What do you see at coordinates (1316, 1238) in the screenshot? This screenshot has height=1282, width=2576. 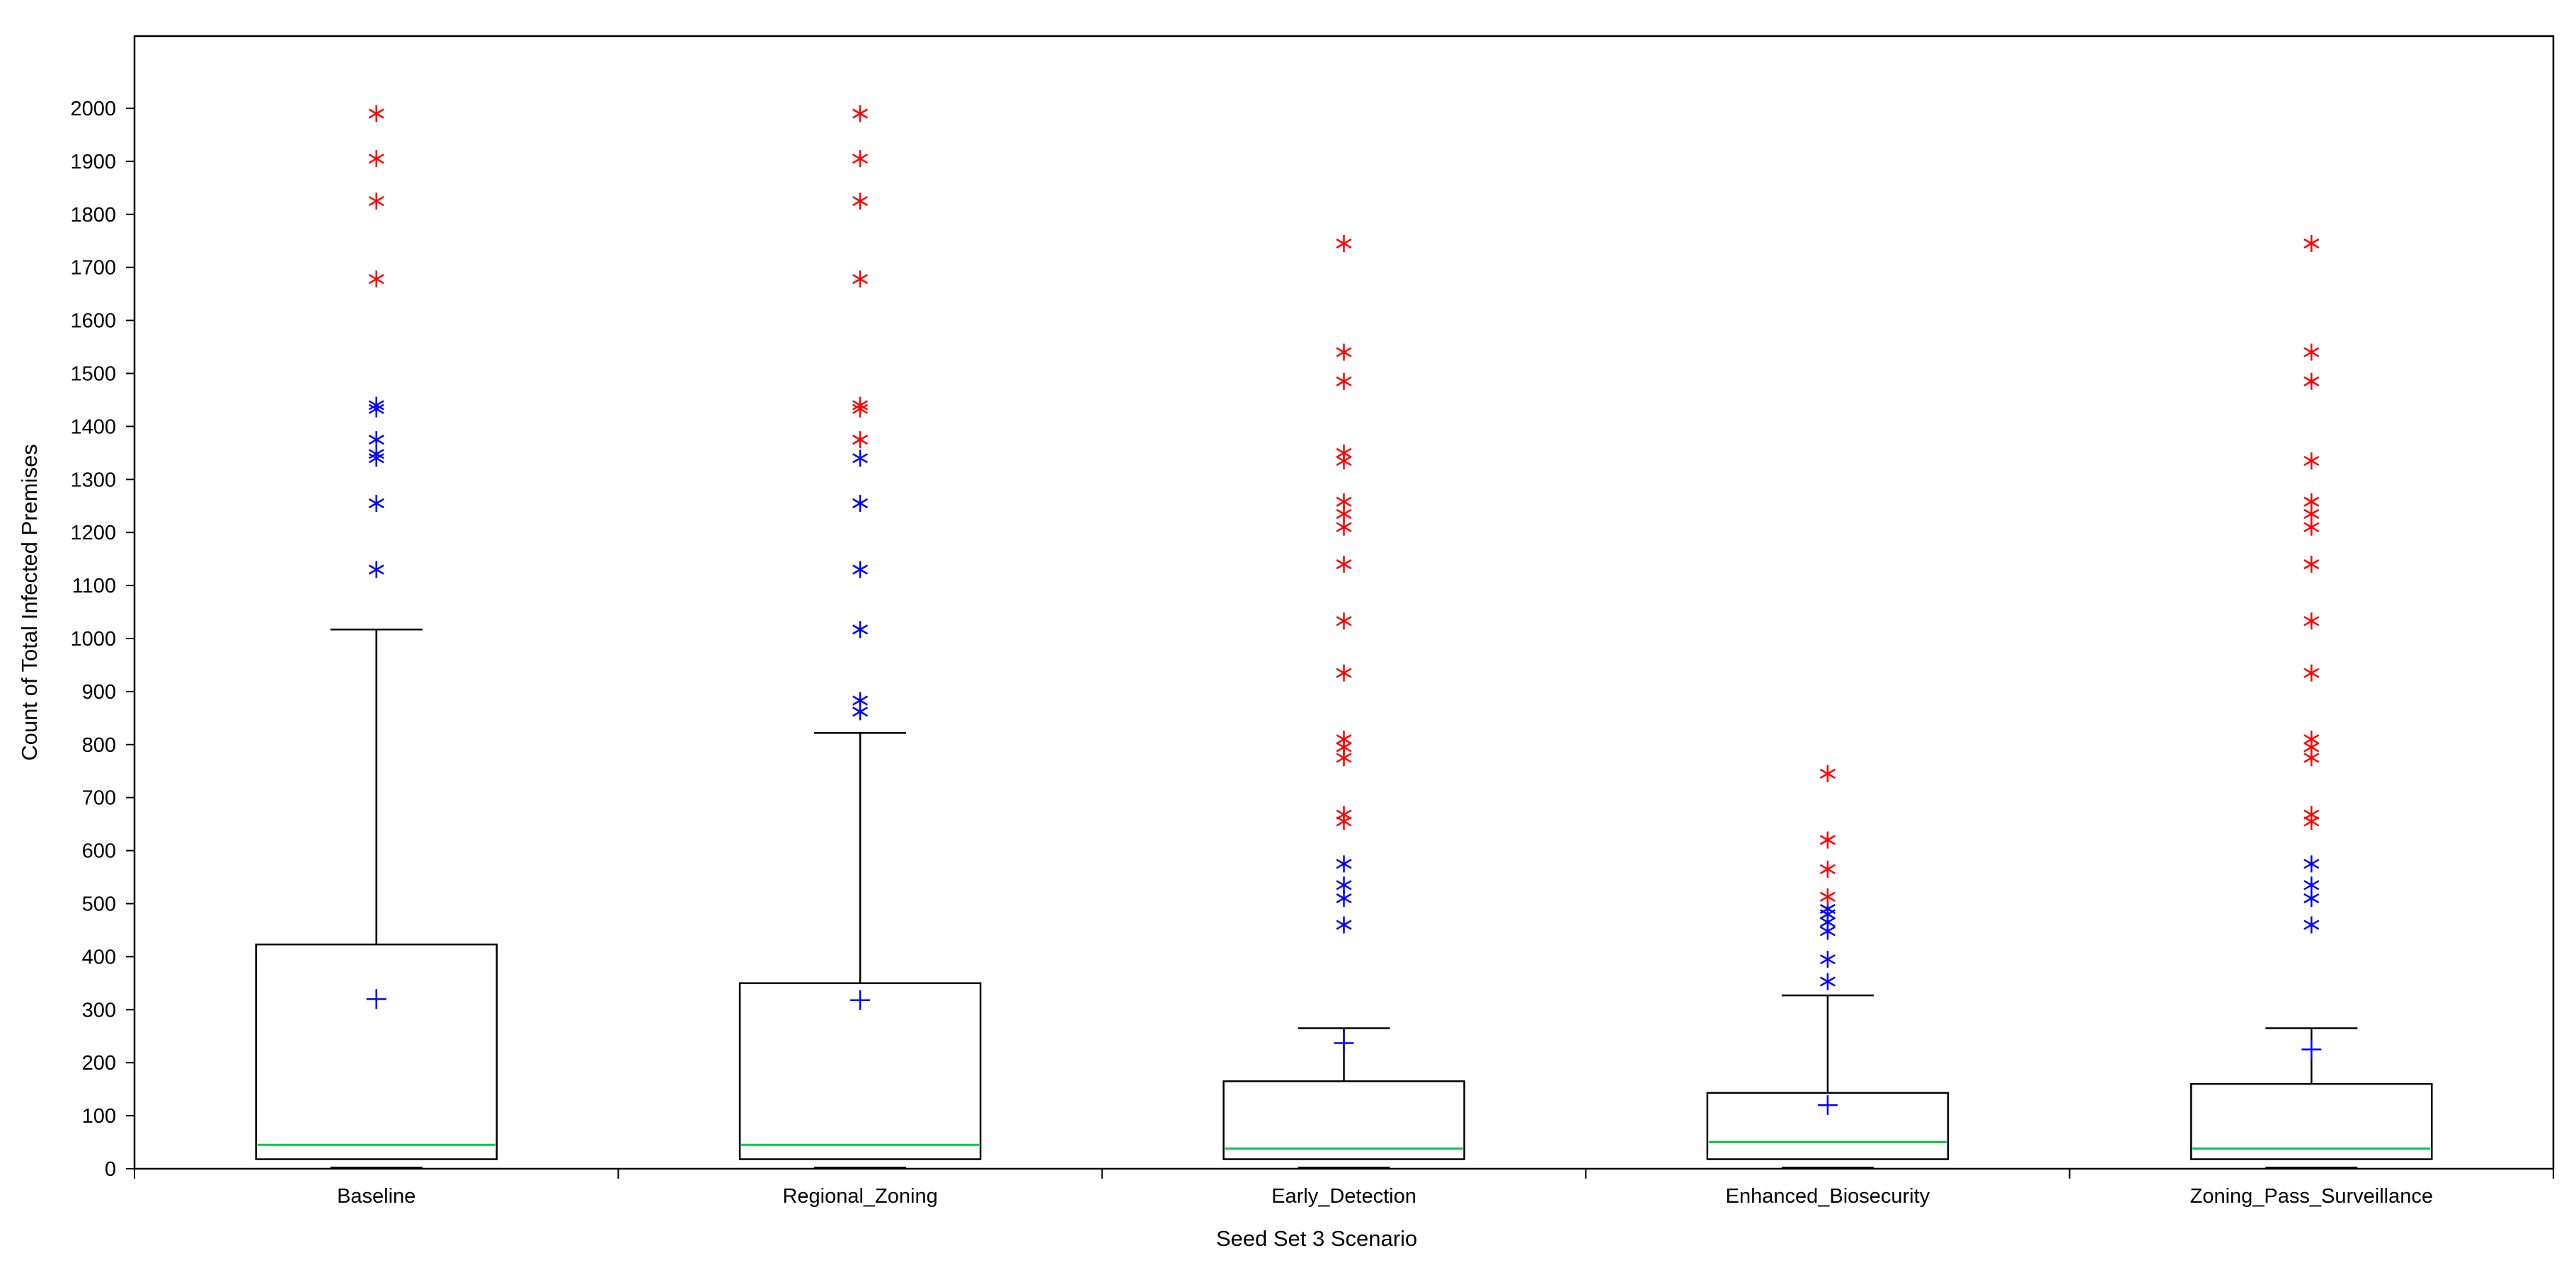 I see `x-axis-title: Seed Set 3 Scenario` at bounding box center [1316, 1238].